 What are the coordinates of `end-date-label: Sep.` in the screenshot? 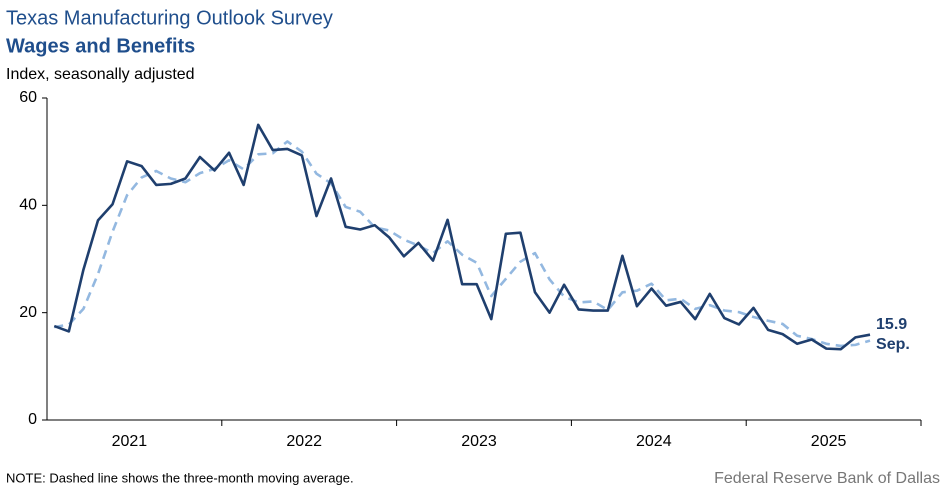 It's located at (893, 344).